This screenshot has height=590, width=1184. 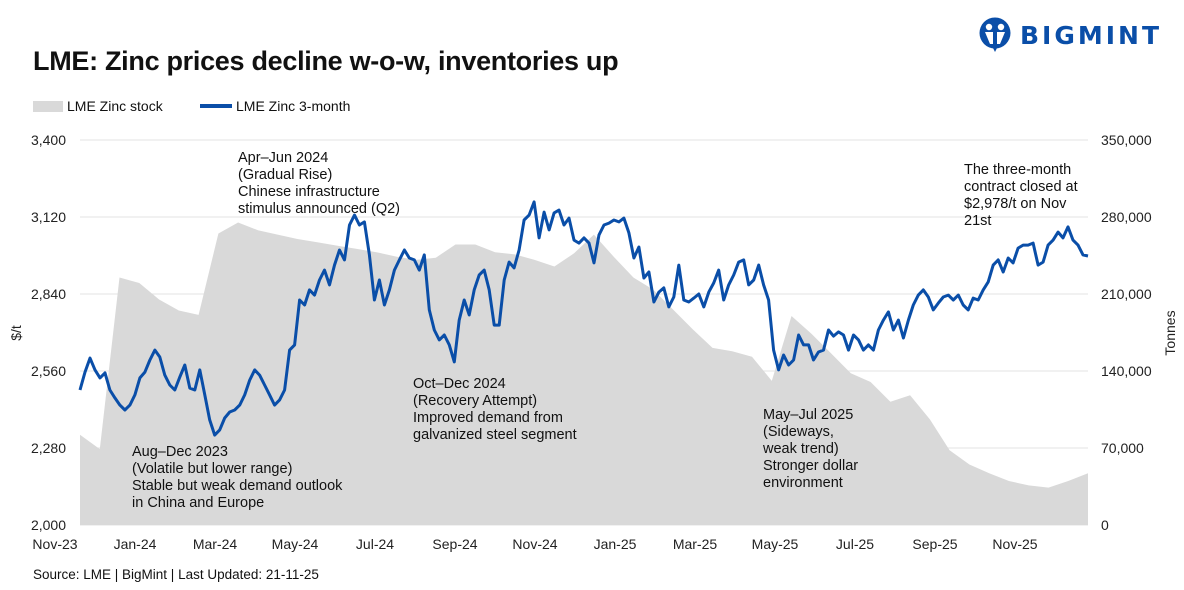 What do you see at coordinates (295, 544) in the screenshot?
I see `x-tick-label: May-24` at bounding box center [295, 544].